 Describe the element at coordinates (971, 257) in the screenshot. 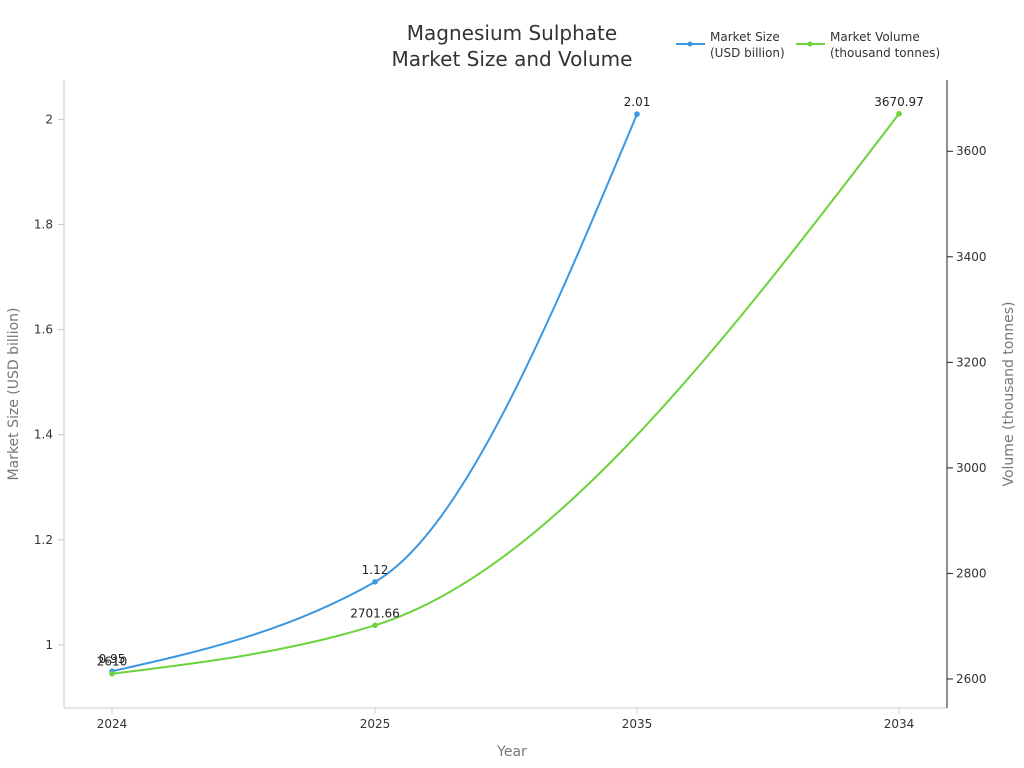

I see `right-tick-label: 3400` at that location.